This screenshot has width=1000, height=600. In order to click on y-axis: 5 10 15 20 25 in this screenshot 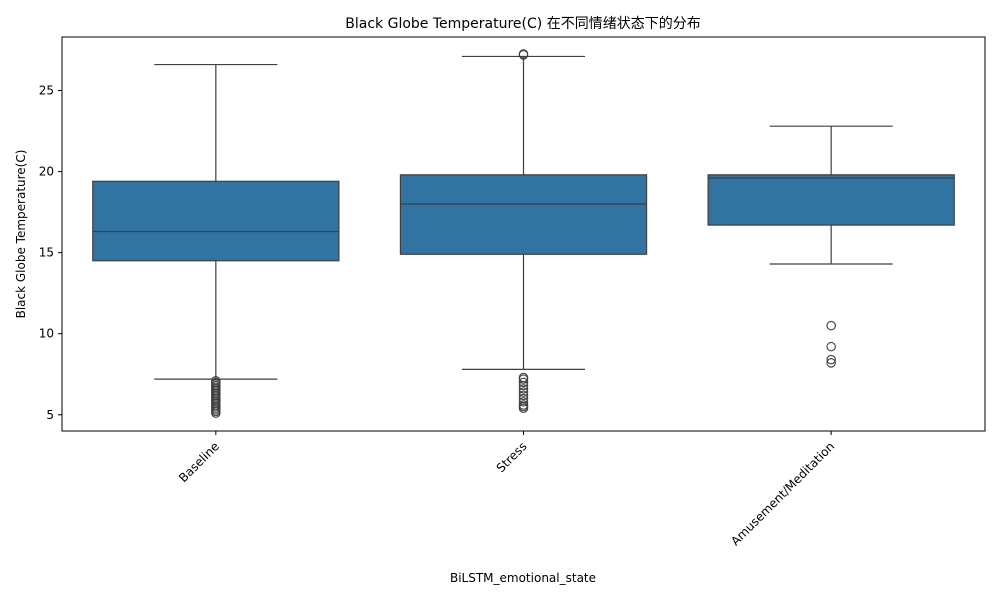, I will do `click(50, 253)`.